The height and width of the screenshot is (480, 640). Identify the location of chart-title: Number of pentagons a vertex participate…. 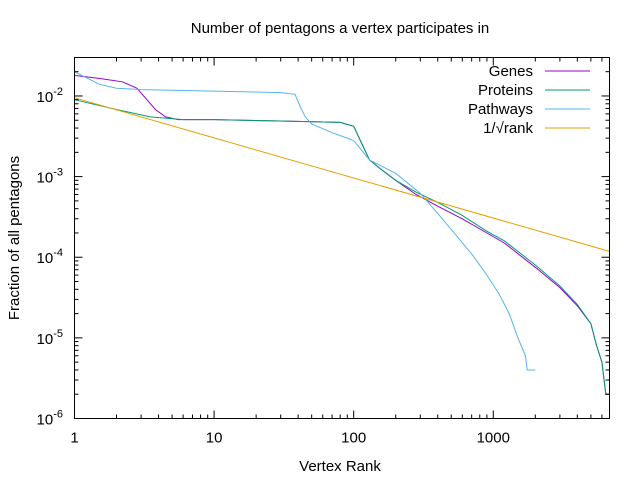
(340, 28).